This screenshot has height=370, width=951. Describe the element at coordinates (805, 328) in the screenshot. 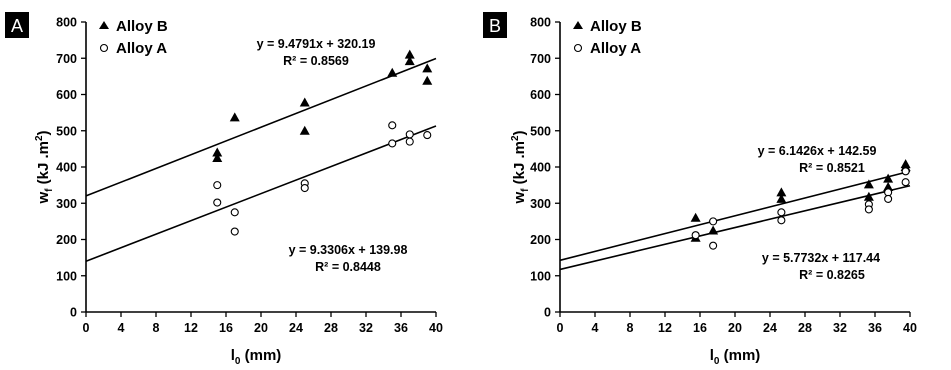

I see `x-tick-label: 28` at that location.